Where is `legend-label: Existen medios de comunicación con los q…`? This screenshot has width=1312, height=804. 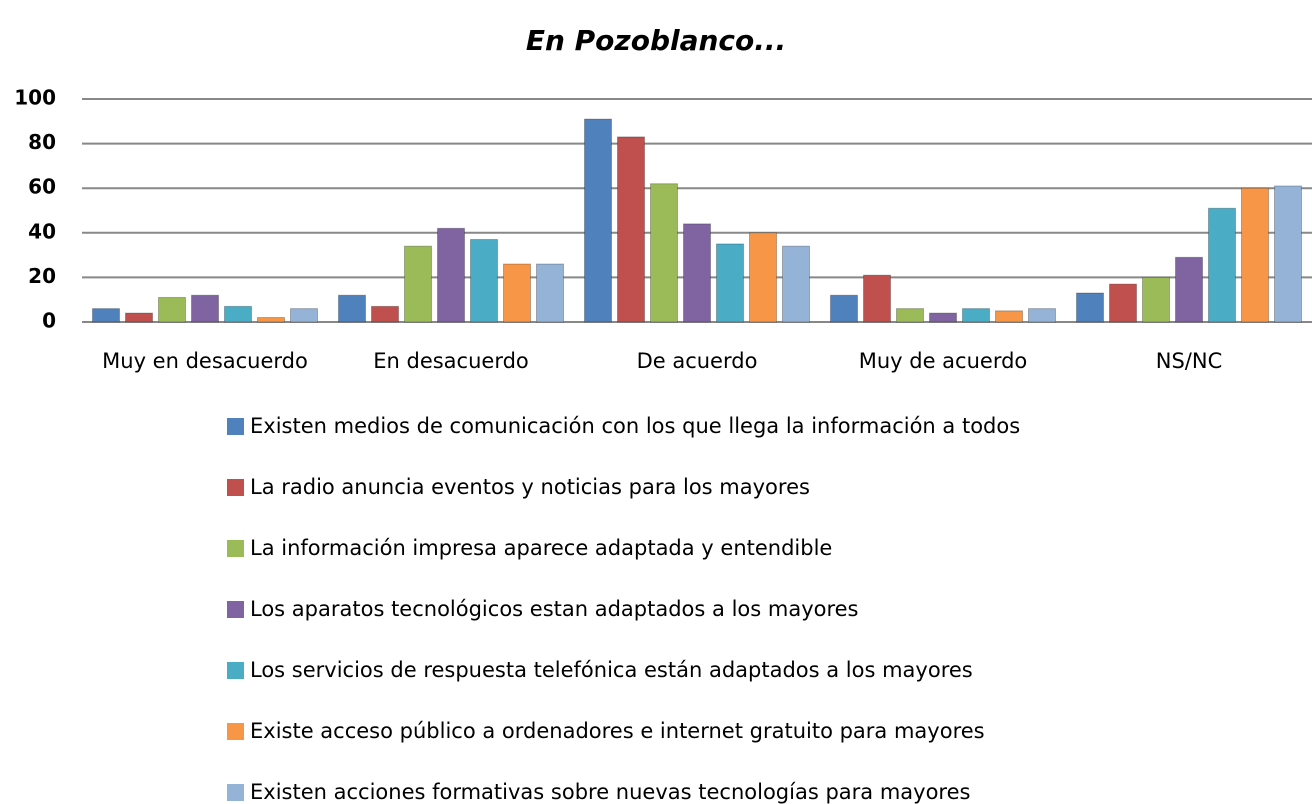 legend-label: Existen medios de comunicación con los q… is located at coordinates (635, 426).